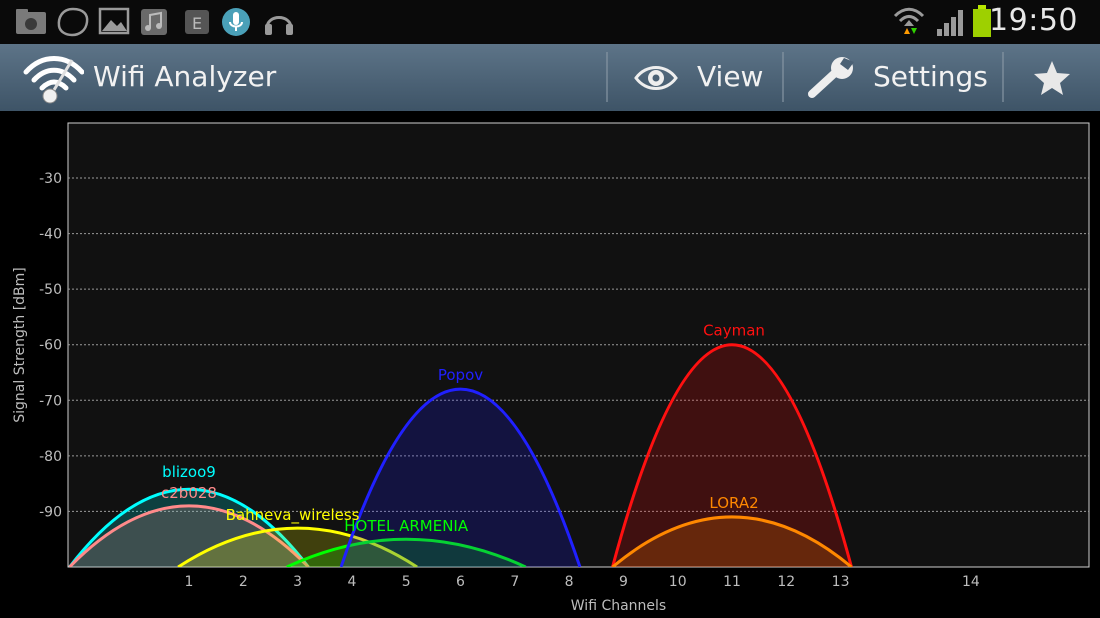 The width and height of the screenshot is (1100, 618). Describe the element at coordinates (460, 582) in the screenshot. I see `x-tick-label: 6` at that location.